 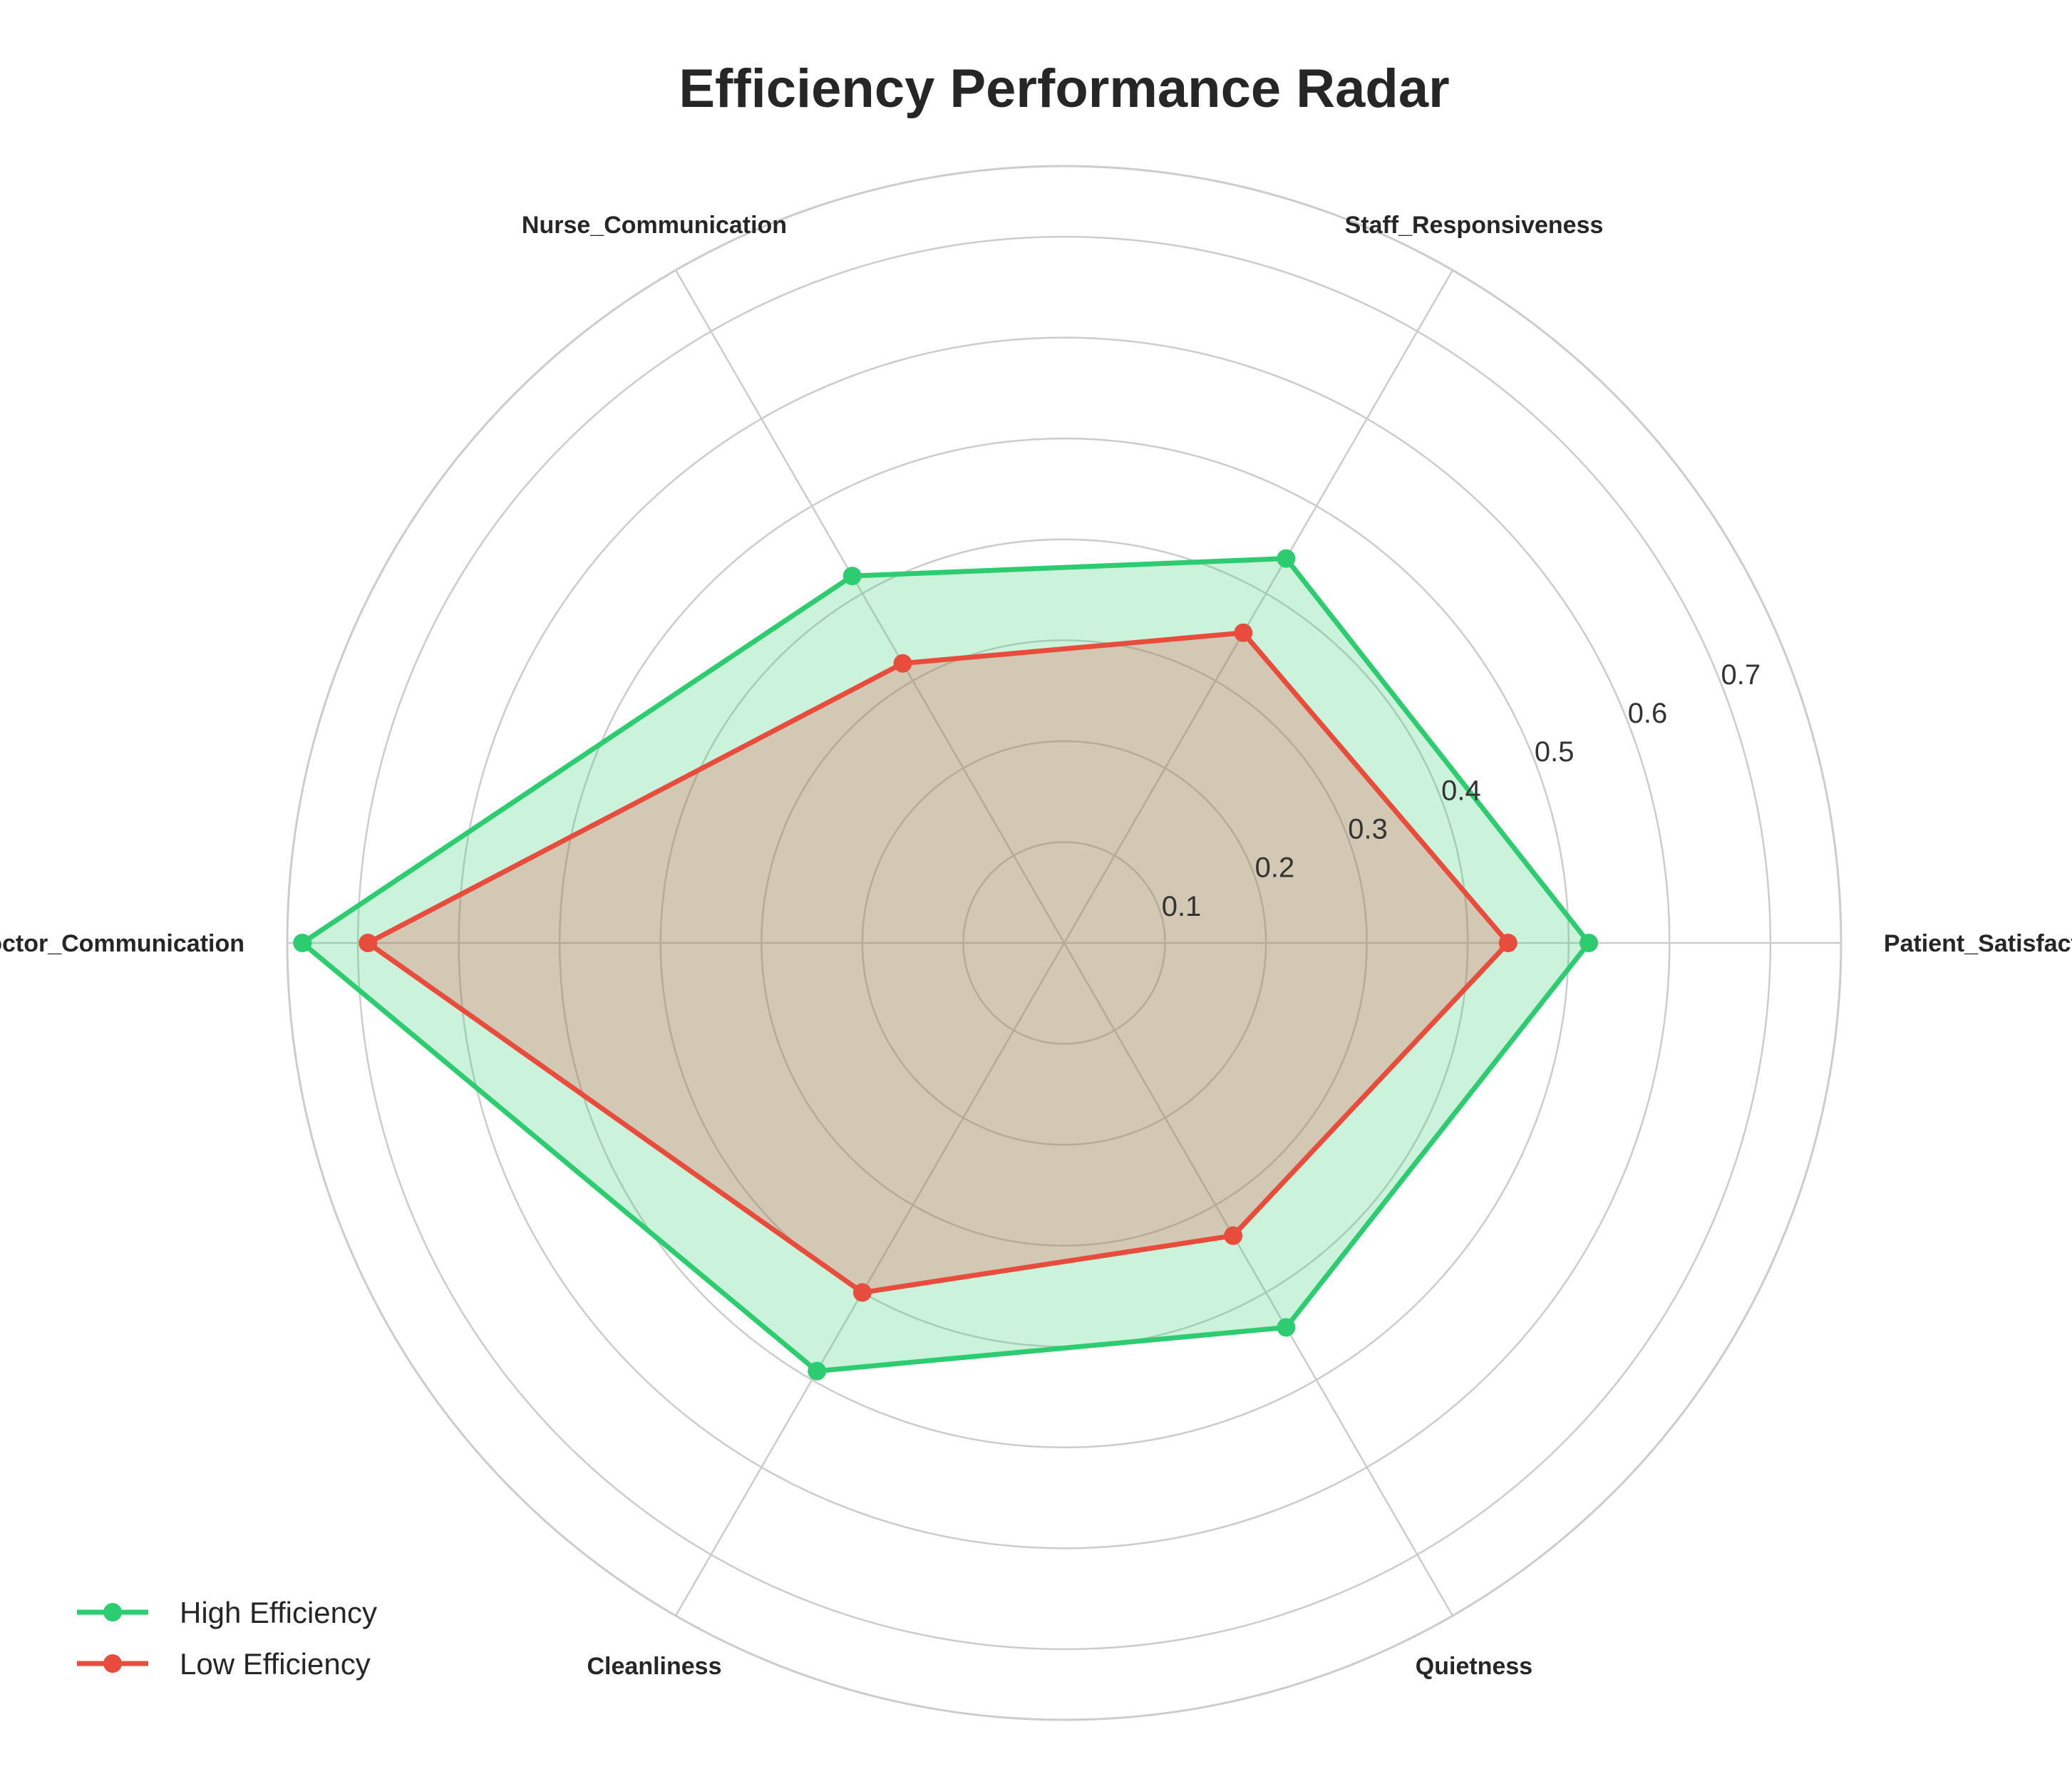 I want to click on data-point-high-efficiency-Doctor_Communication, so click(x=302, y=943).